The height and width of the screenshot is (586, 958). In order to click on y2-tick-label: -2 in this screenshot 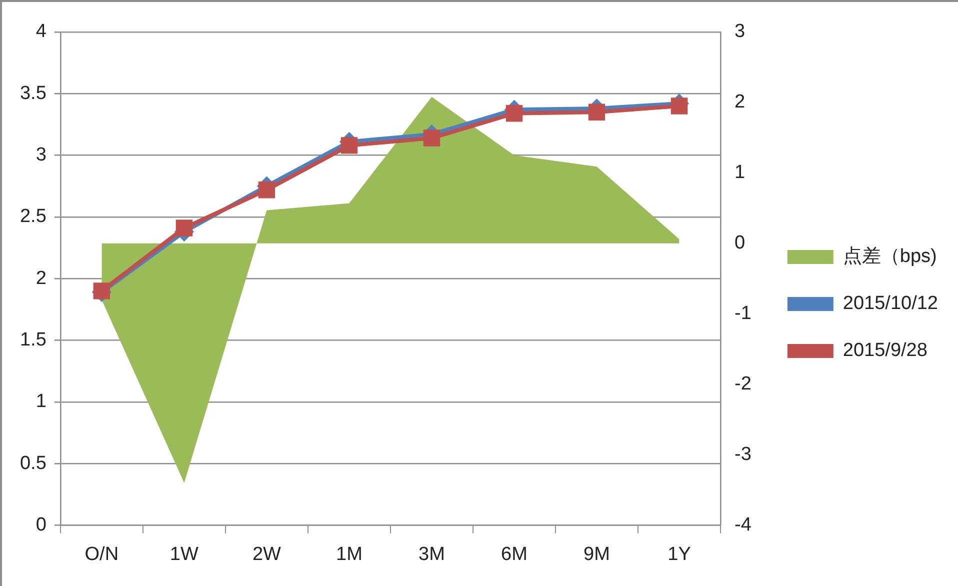, I will do `click(743, 384)`.